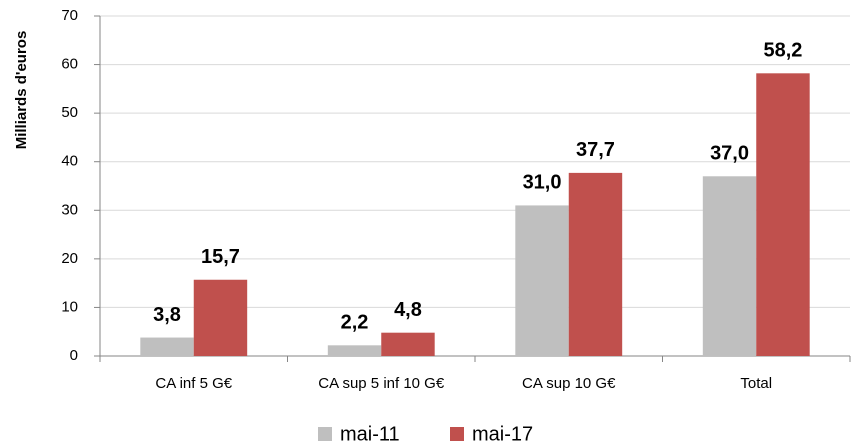  Describe the element at coordinates (220, 257) in the screenshot. I see `data-label: 15,7` at that location.